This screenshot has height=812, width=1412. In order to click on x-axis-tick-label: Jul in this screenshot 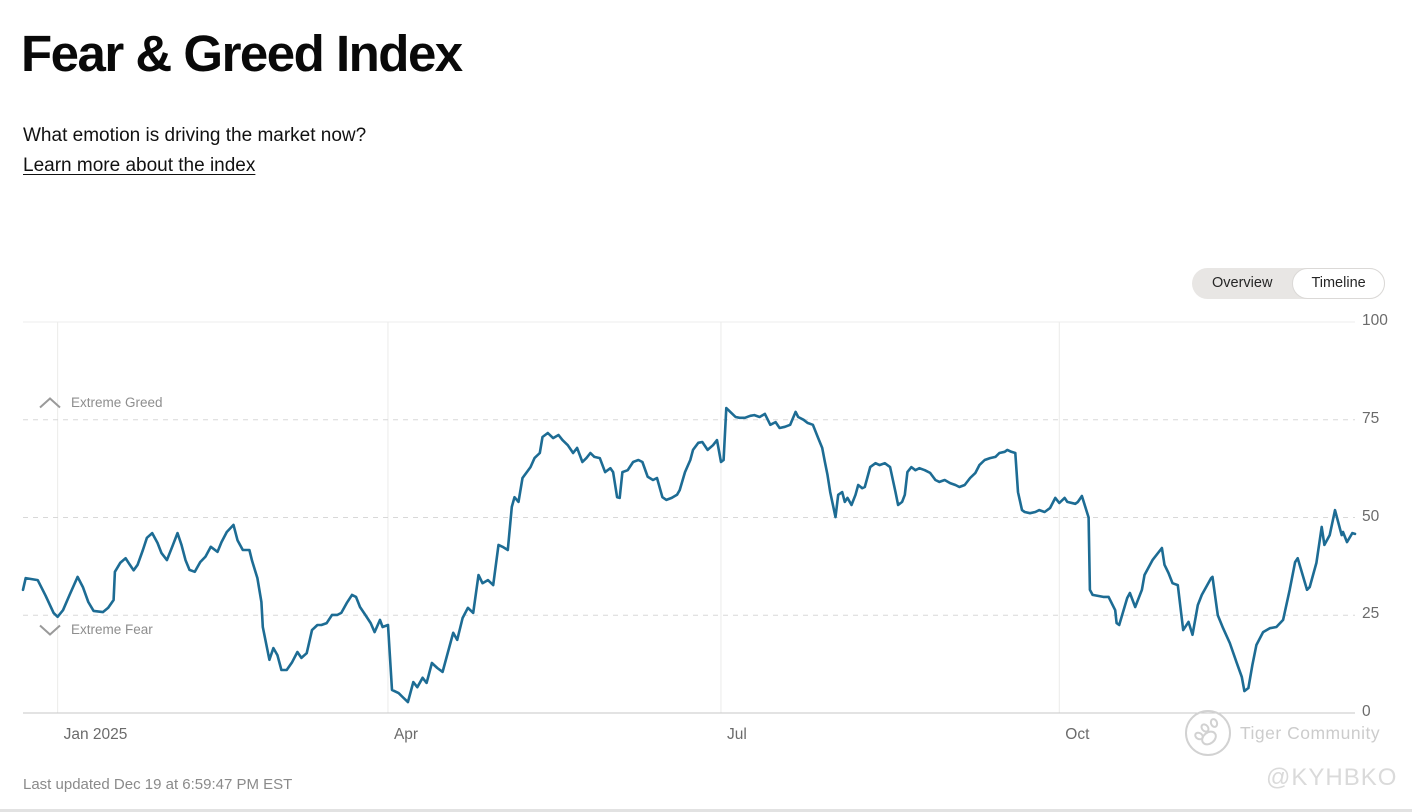, I will do `click(736, 734)`.